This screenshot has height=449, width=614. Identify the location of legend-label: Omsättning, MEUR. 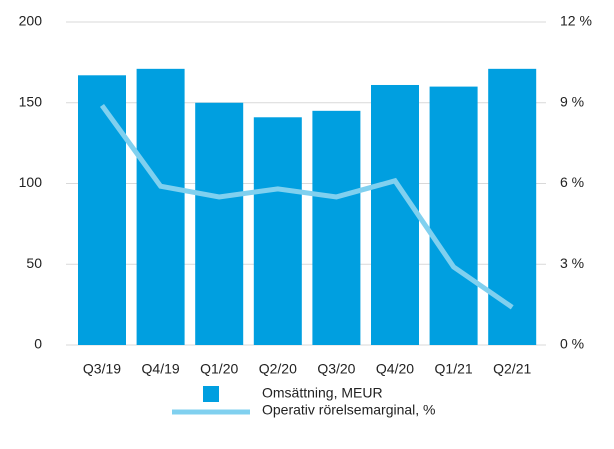
(322, 393).